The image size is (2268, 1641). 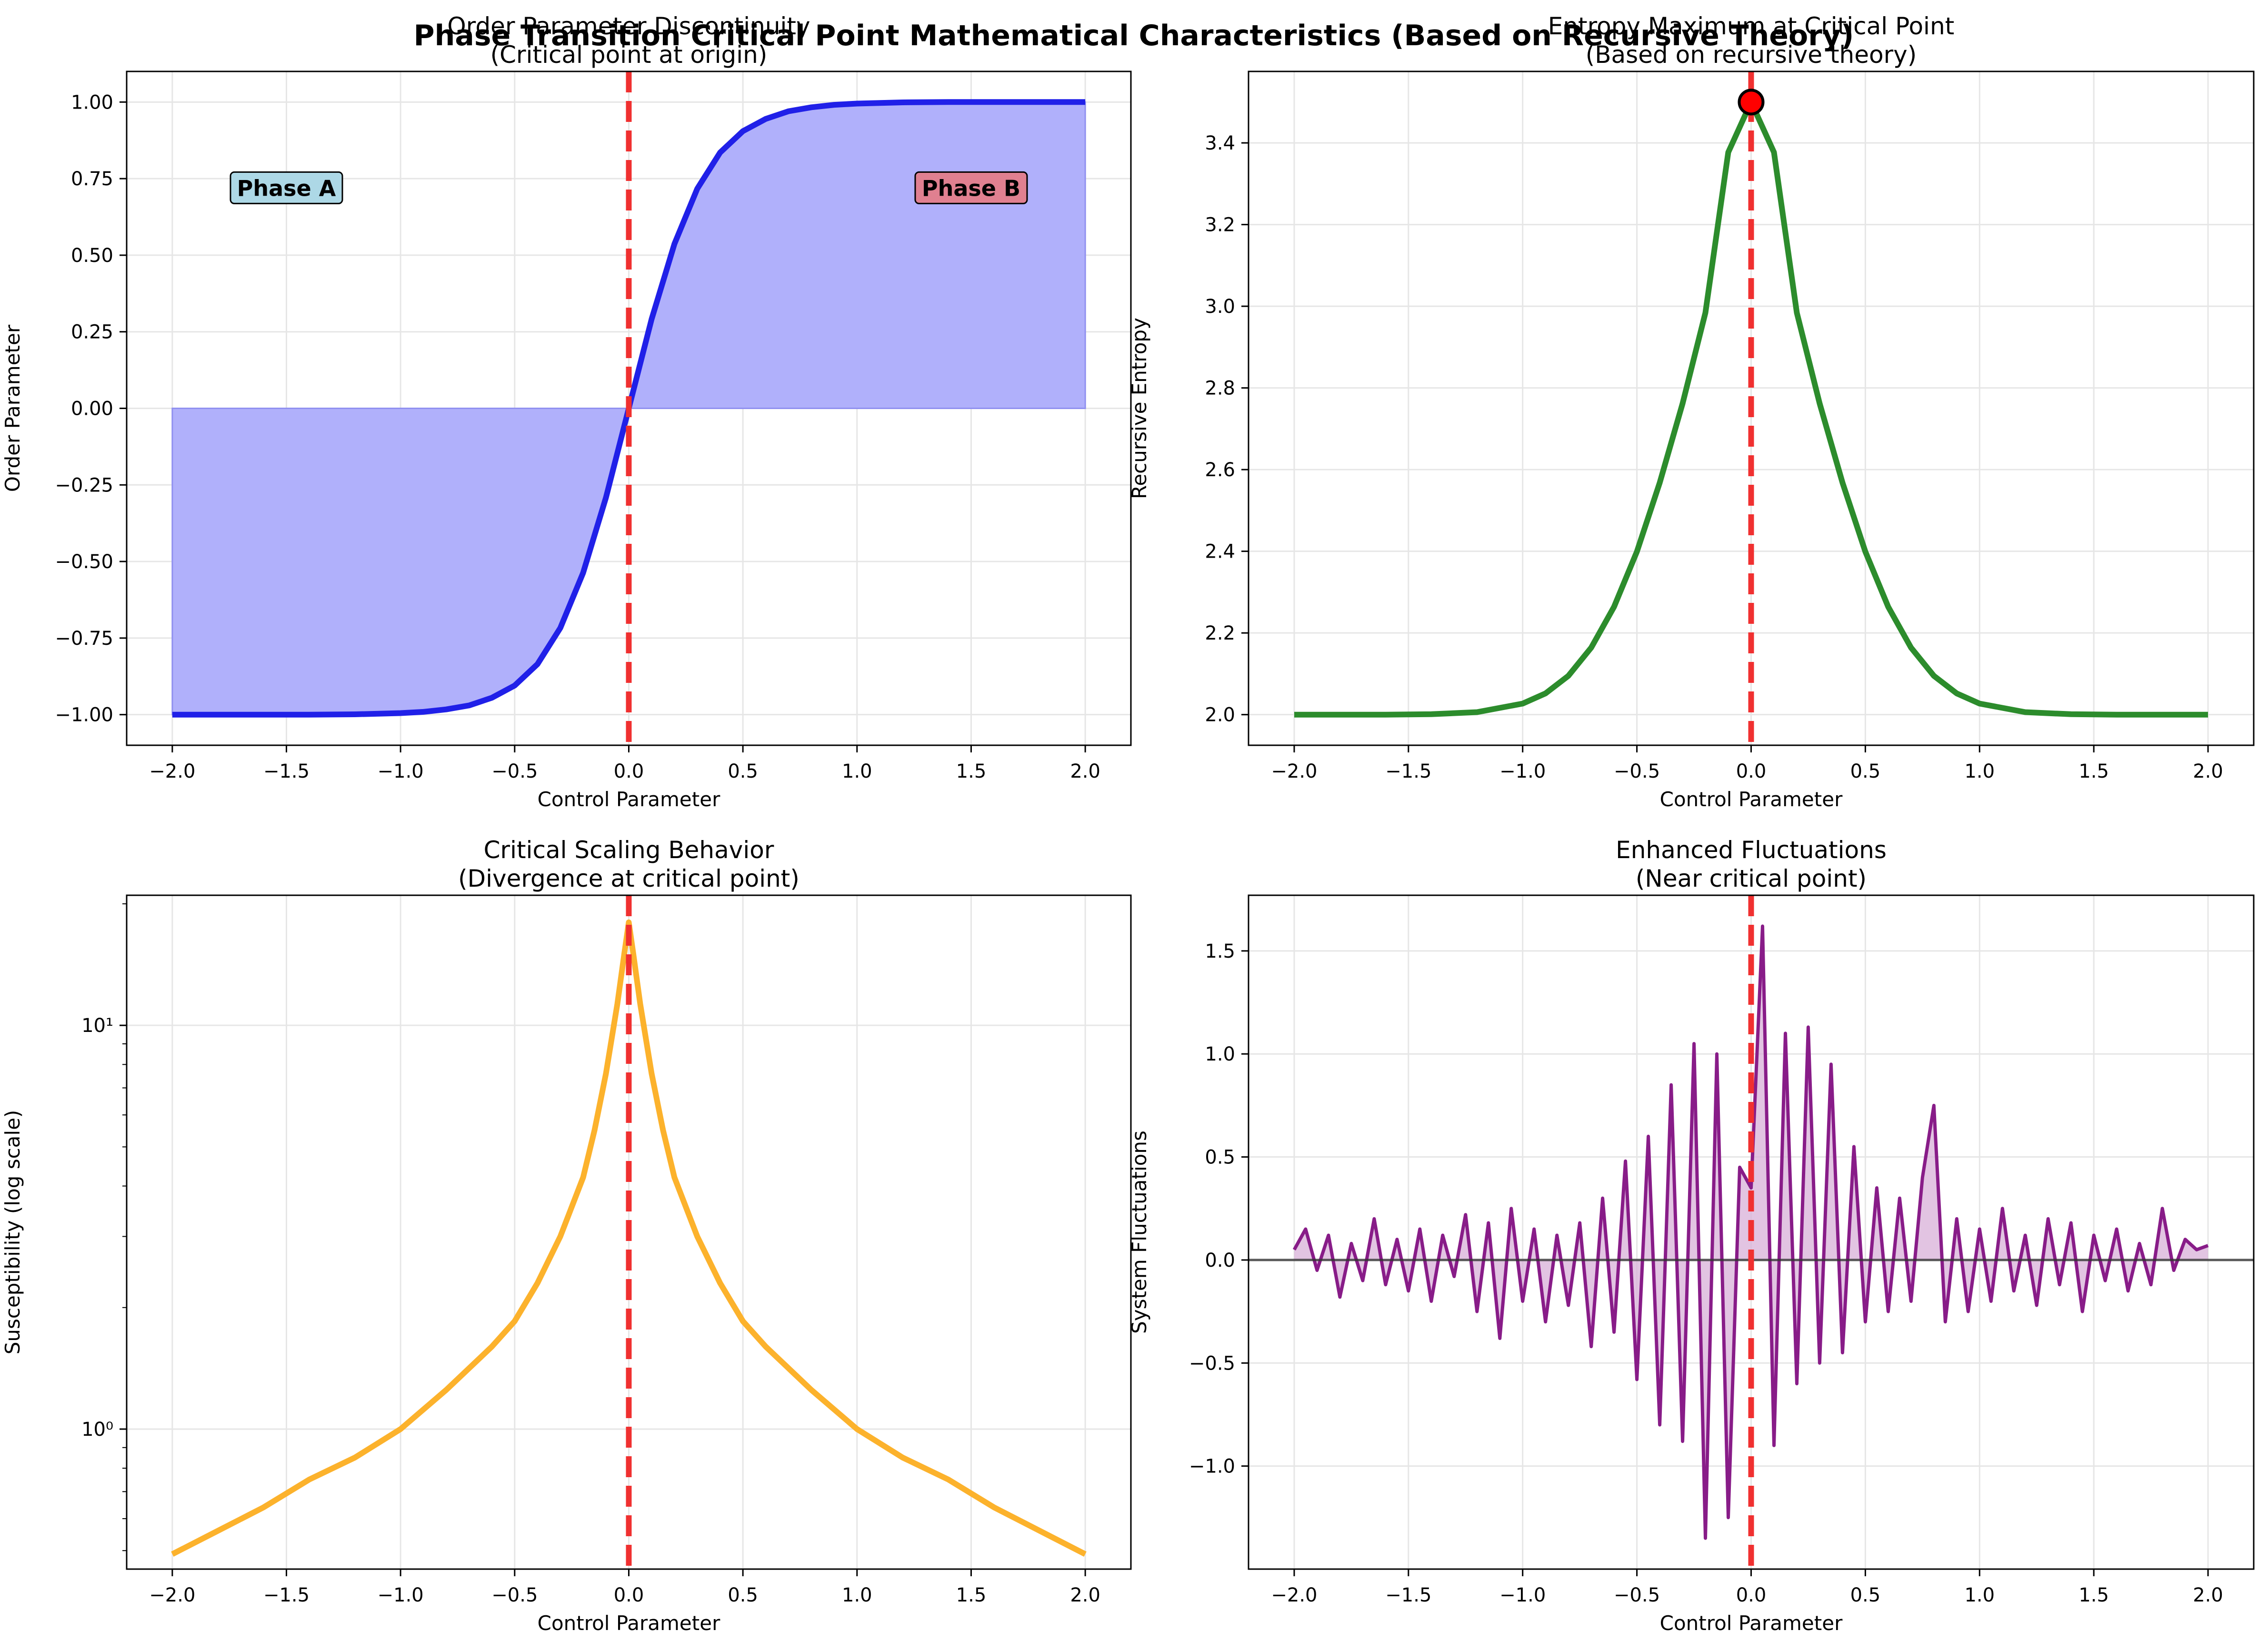 What do you see at coordinates (1220, 552) in the screenshot?
I see `ytick-label-2: 2.4` at bounding box center [1220, 552].